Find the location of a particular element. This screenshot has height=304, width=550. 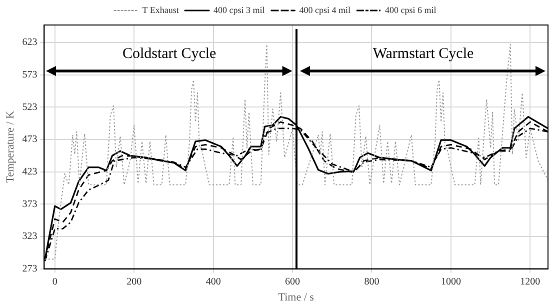

legend-label: 400 cpsi 3 mil is located at coordinates (240, 9).